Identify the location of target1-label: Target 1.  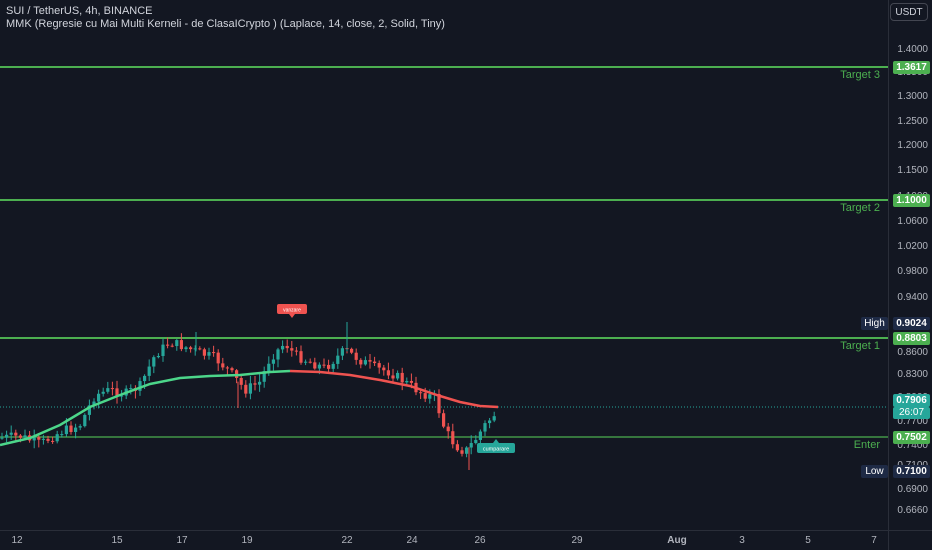
(860, 346).